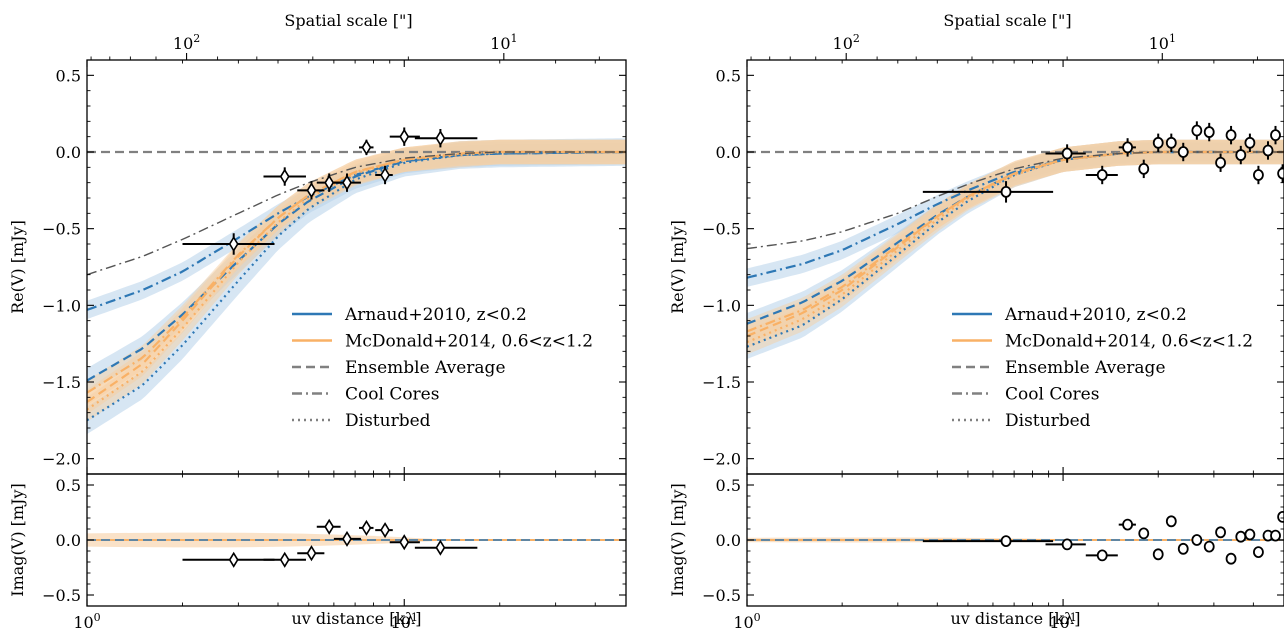 The image size is (1284, 628). What do you see at coordinates (721, 459) in the screenshot?
I see `y-tick-label: −2.0` at bounding box center [721, 459].